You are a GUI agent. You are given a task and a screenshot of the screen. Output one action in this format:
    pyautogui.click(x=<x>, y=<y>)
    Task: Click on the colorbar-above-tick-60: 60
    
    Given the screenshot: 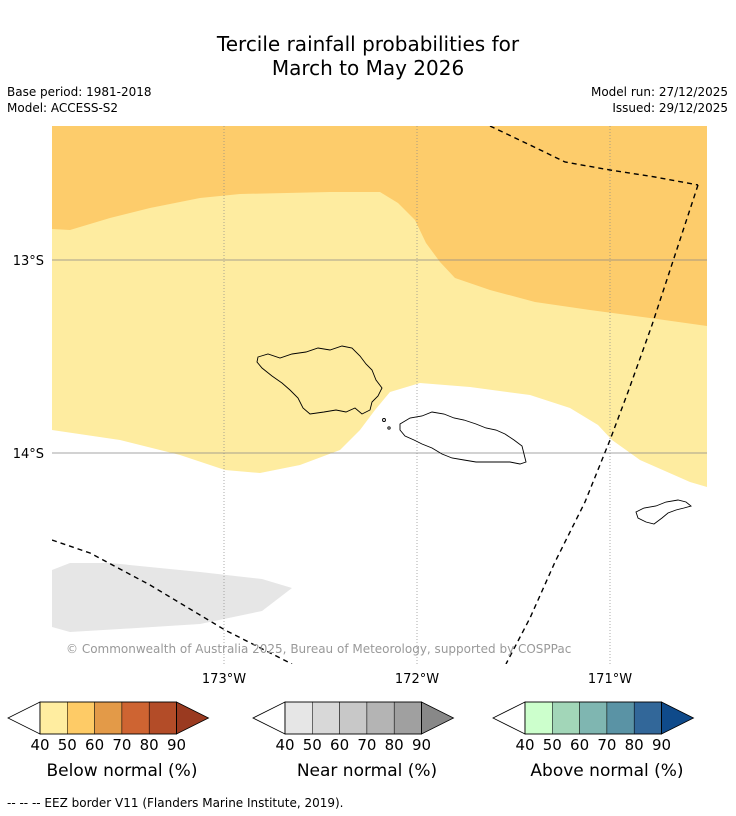 What is the action you would take?
    pyautogui.click(x=579, y=745)
    